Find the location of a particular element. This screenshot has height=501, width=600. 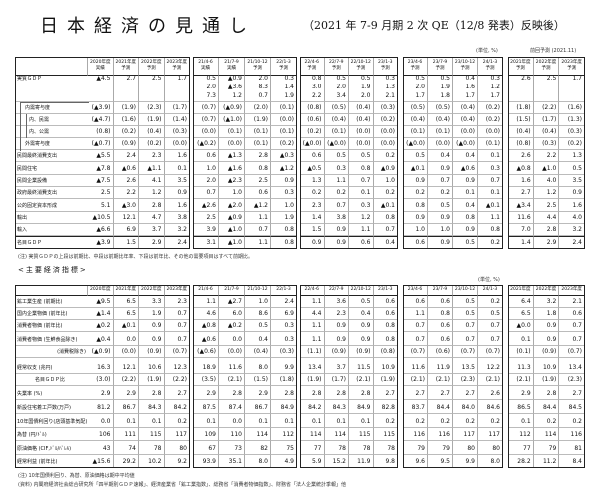

row-label: 内需寄与度 is located at coordinates (51, 108).